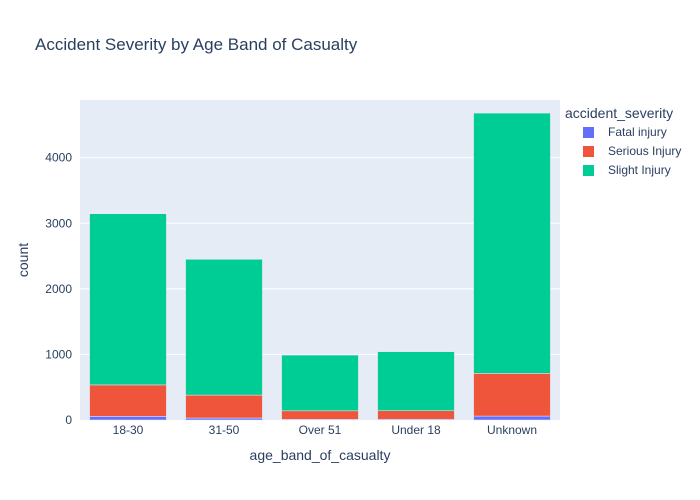 The width and height of the screenshot is (700, 500). I want to click on legend-item-label: Serious Injury, so click(644, 151).